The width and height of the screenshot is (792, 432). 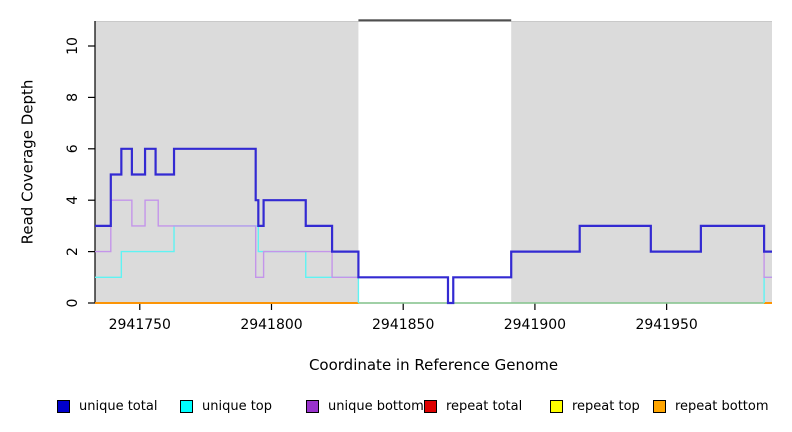 What do you see at coordinates (73, 148) in the screenshot?
I see `y-tick-label: 6` at bounding box center [73, 148].